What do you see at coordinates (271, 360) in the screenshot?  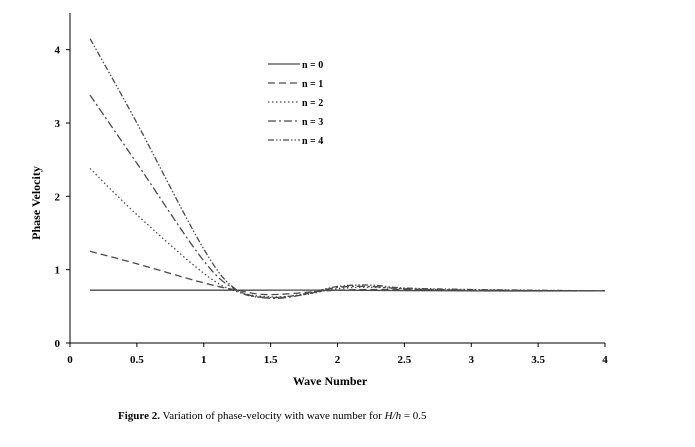 I see `x-tick-label: 1.5` at bounding box center [271, 360].